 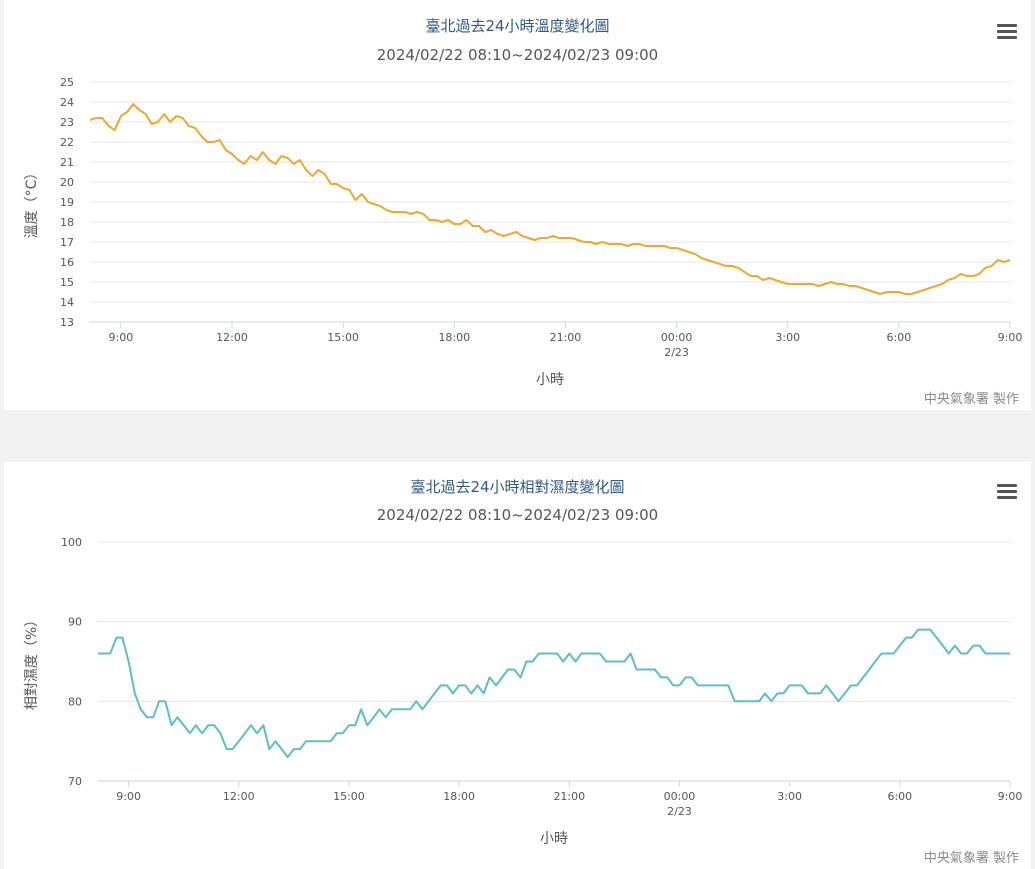 What do you see at coordinates (517, 487) in the screenshot?
I see `humidity-chart-title: 臺北過去24小時相對濕度變化圖` at bounding box center [517, 487].